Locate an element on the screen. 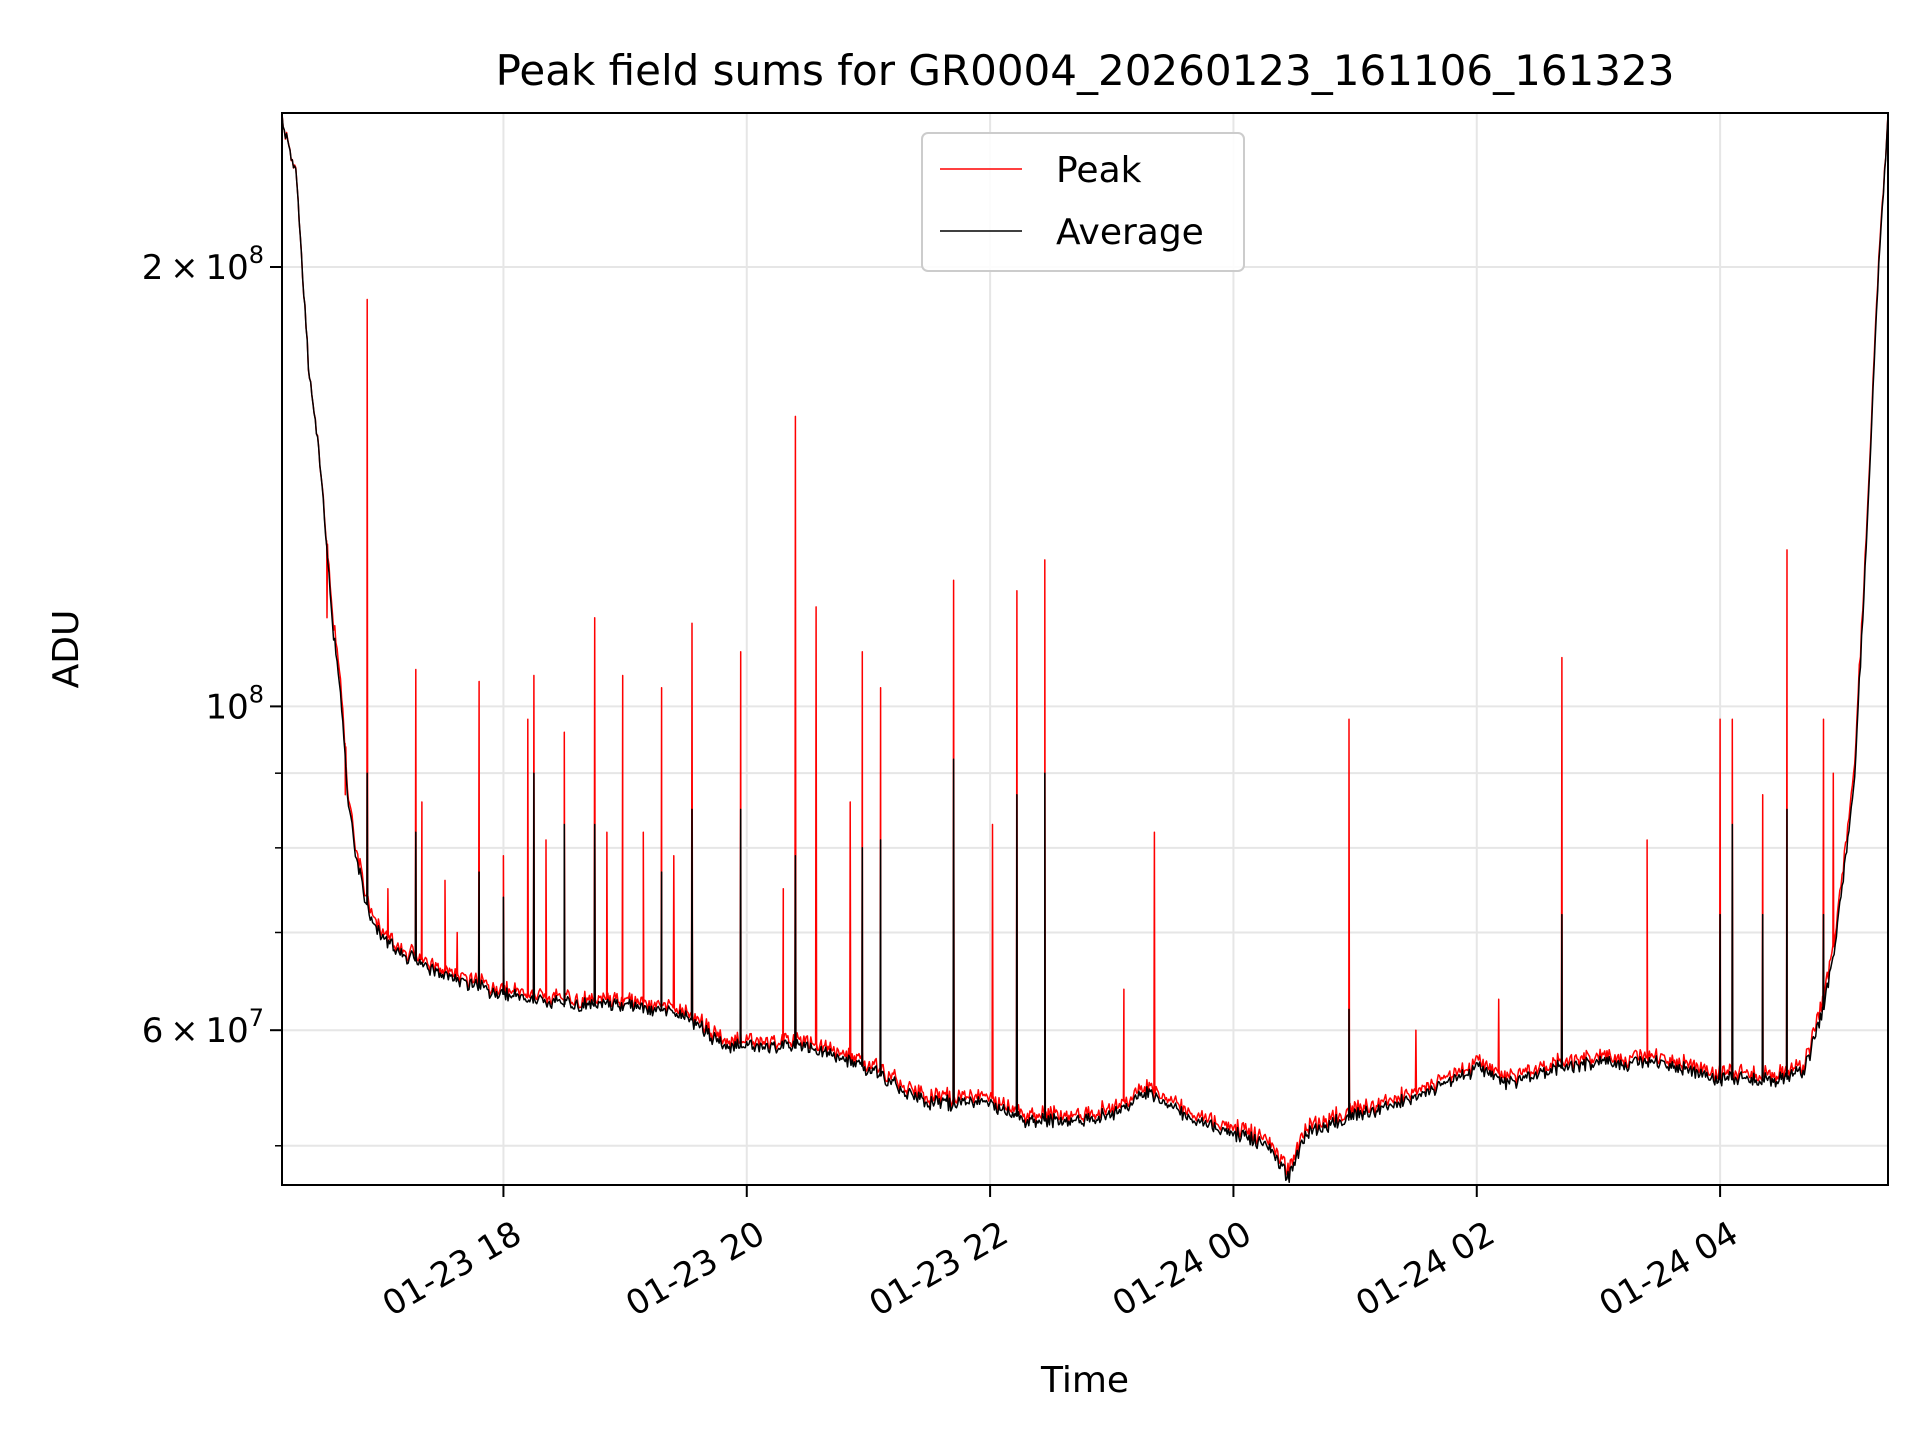 The image size is (1920, 1440). legend: Peak Average is located at coordinates (1083, 202).